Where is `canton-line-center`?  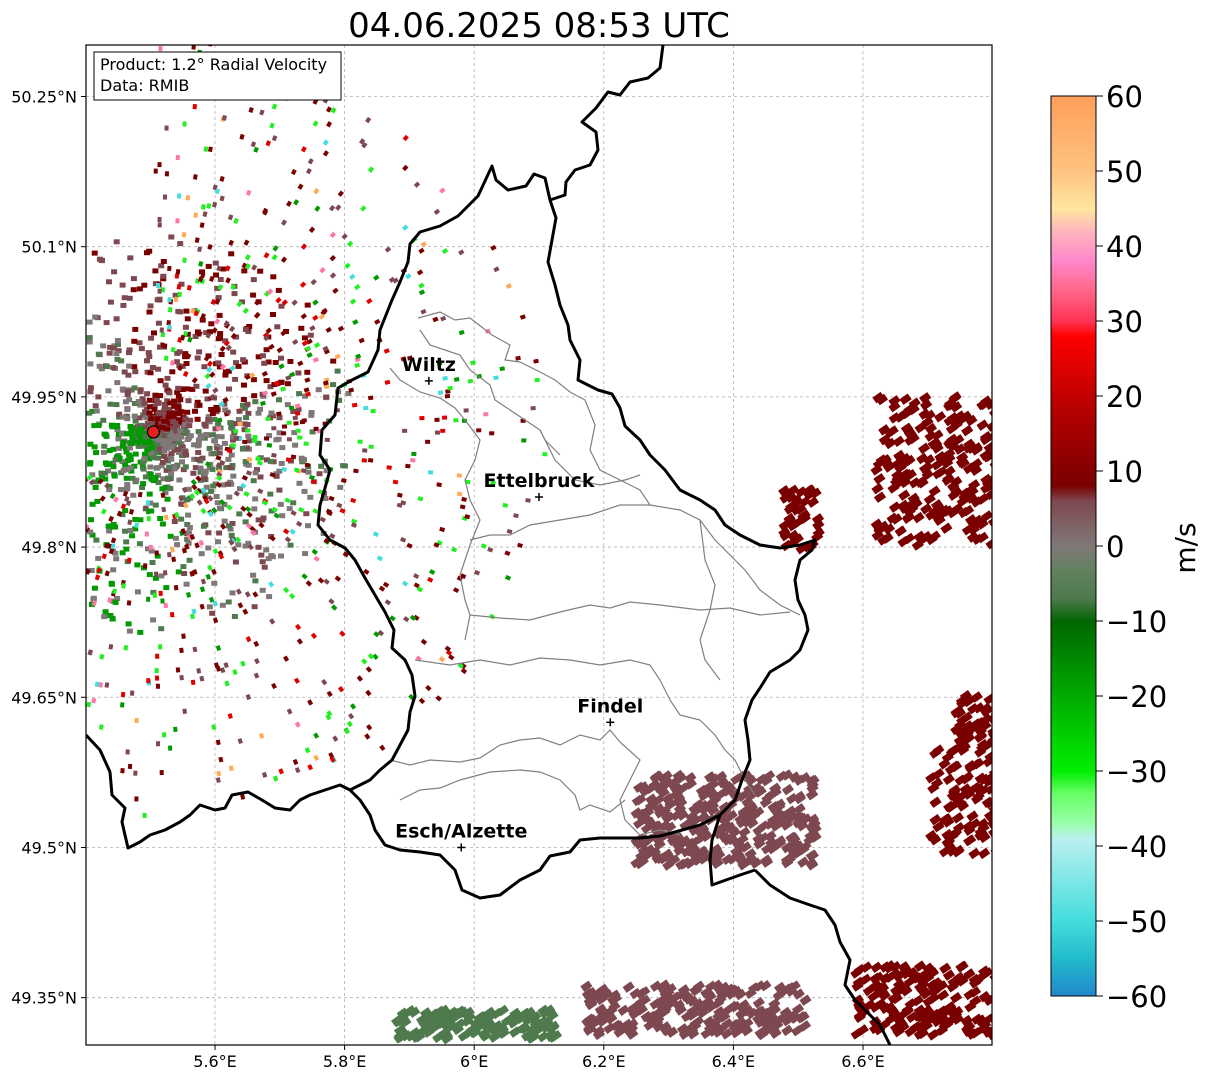
canton-line-center is located at coordinates (635, 560).